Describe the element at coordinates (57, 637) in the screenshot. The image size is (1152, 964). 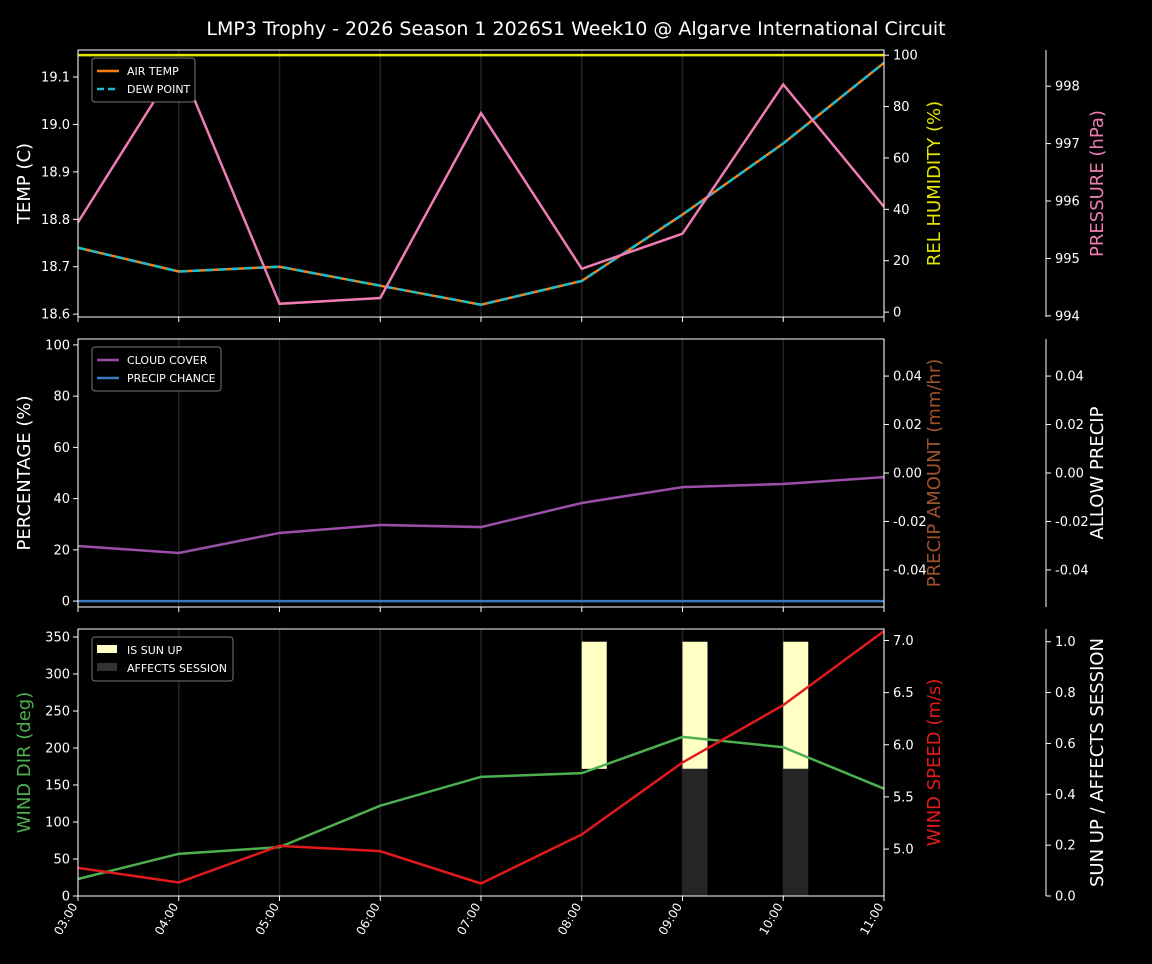
I see `left-axis-tick-label: 350` at that location.